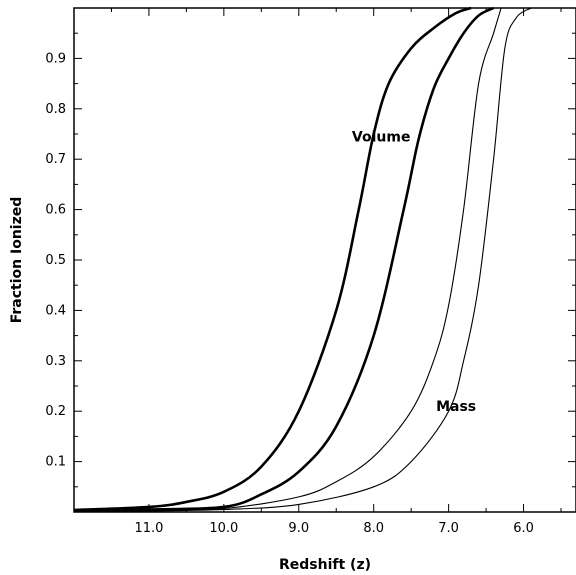 This screenshot has width=576, height=575. I want to click on x-axis-title: Redshift (z), so click(325, 565).